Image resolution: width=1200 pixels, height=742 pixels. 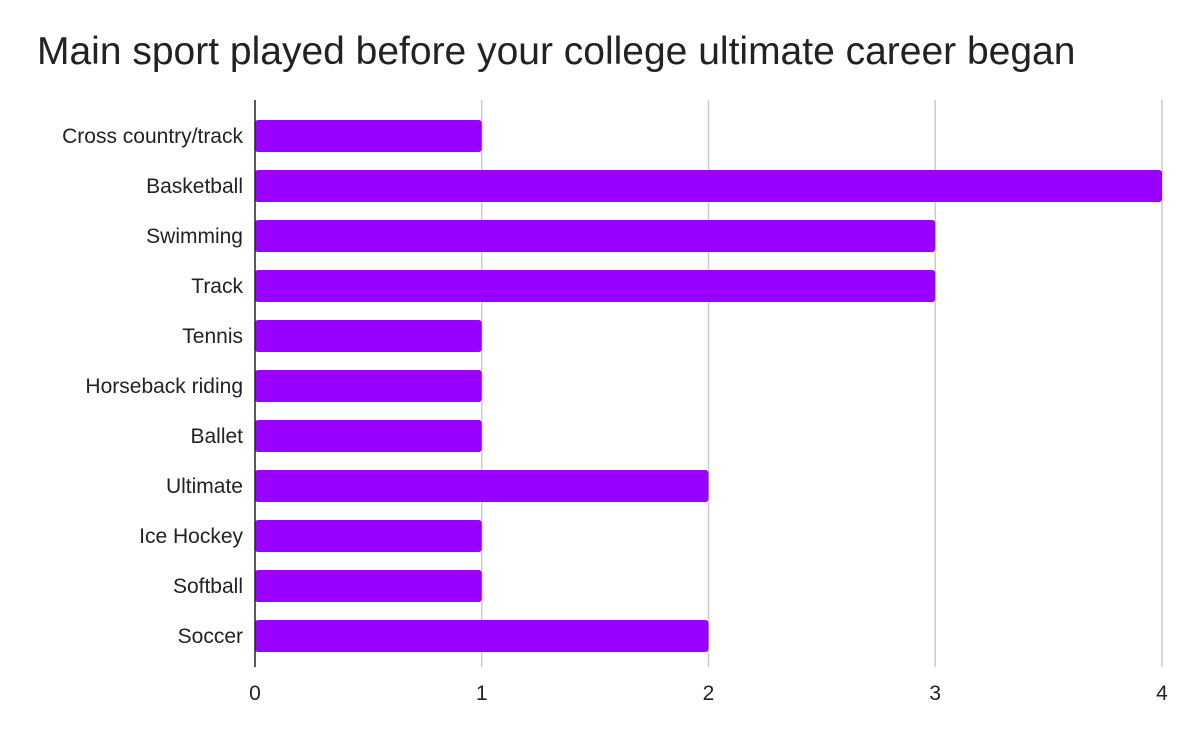 What do you see at coordinates (1162, 693) in the screenshot?
I see `x-tick-label: 4` at bounding box center [1162, 693].